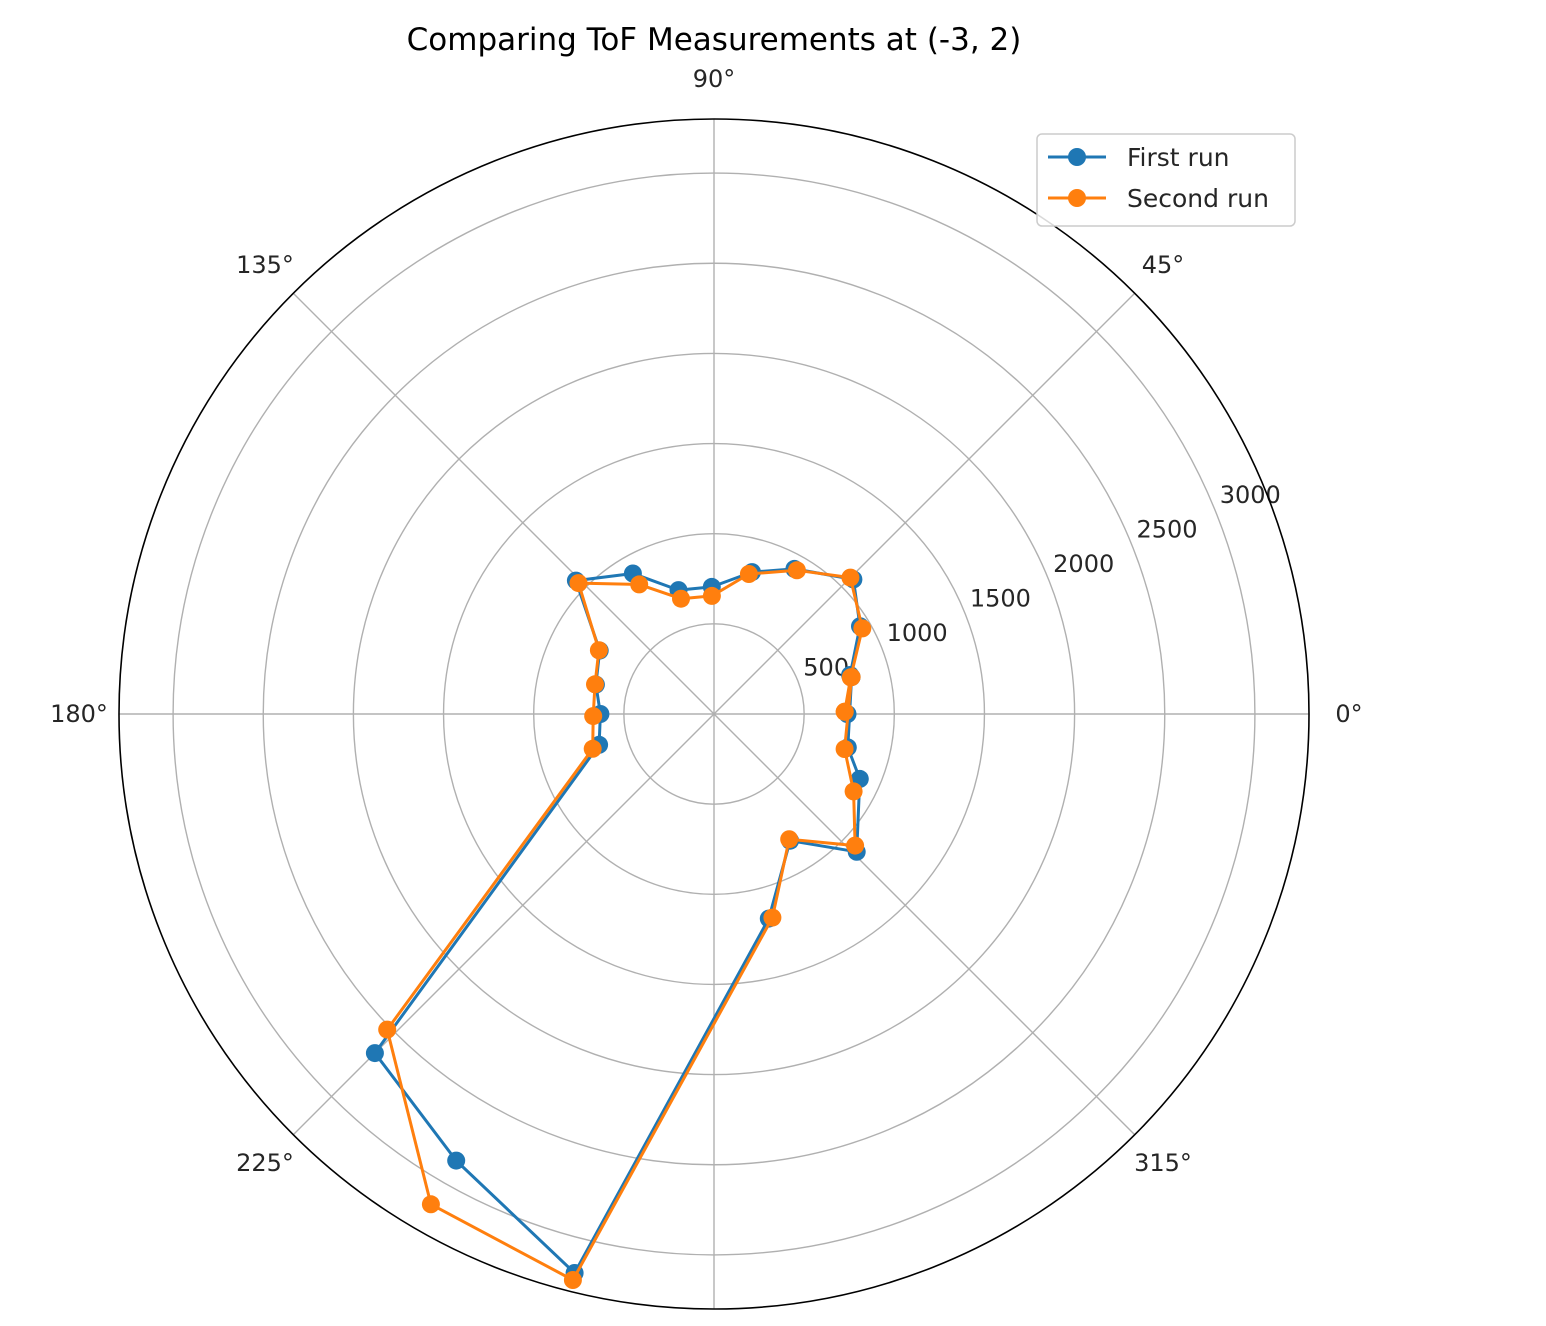 Image resolution: width=1546 pixels, height=1326 pixels. Describe the element at coordinates (1348, 714) in the screenshot. I see `angle-tick-label-0: 0°` at that location.